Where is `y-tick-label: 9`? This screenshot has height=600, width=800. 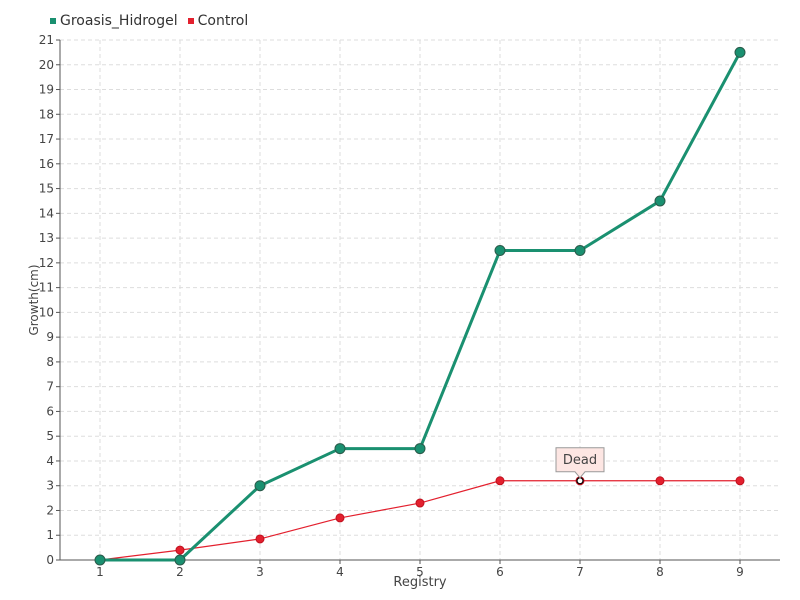 y-tick-label: 9 is located at coordinates (50, 337).